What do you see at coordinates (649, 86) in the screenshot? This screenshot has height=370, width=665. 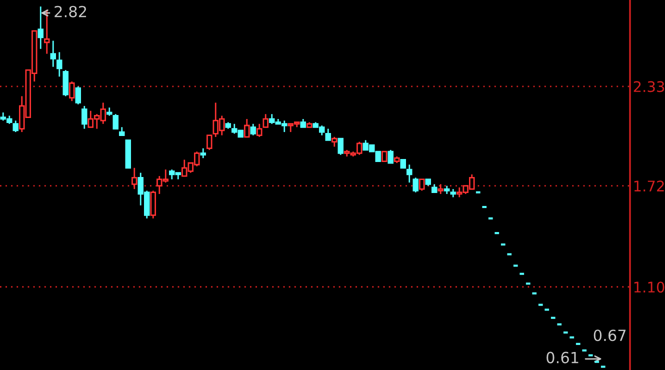 I see `y-tick-label: 2.33` at bounding box center [649, 86].